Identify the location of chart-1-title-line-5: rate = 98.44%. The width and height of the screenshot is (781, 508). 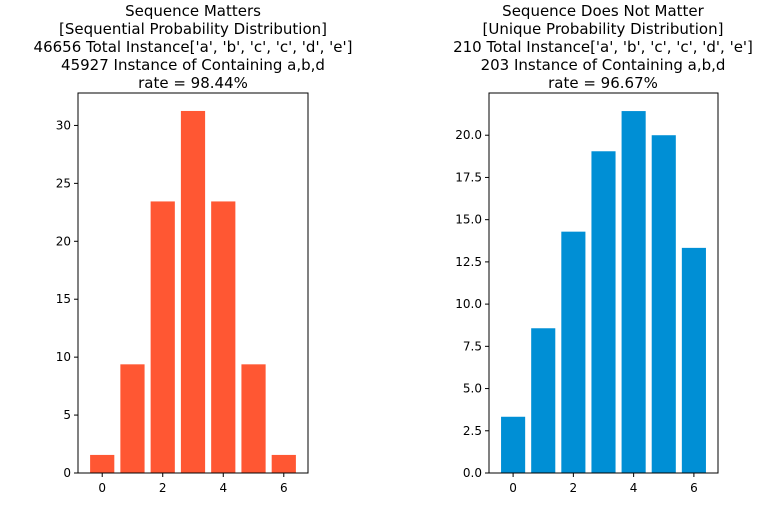
(193, 83).